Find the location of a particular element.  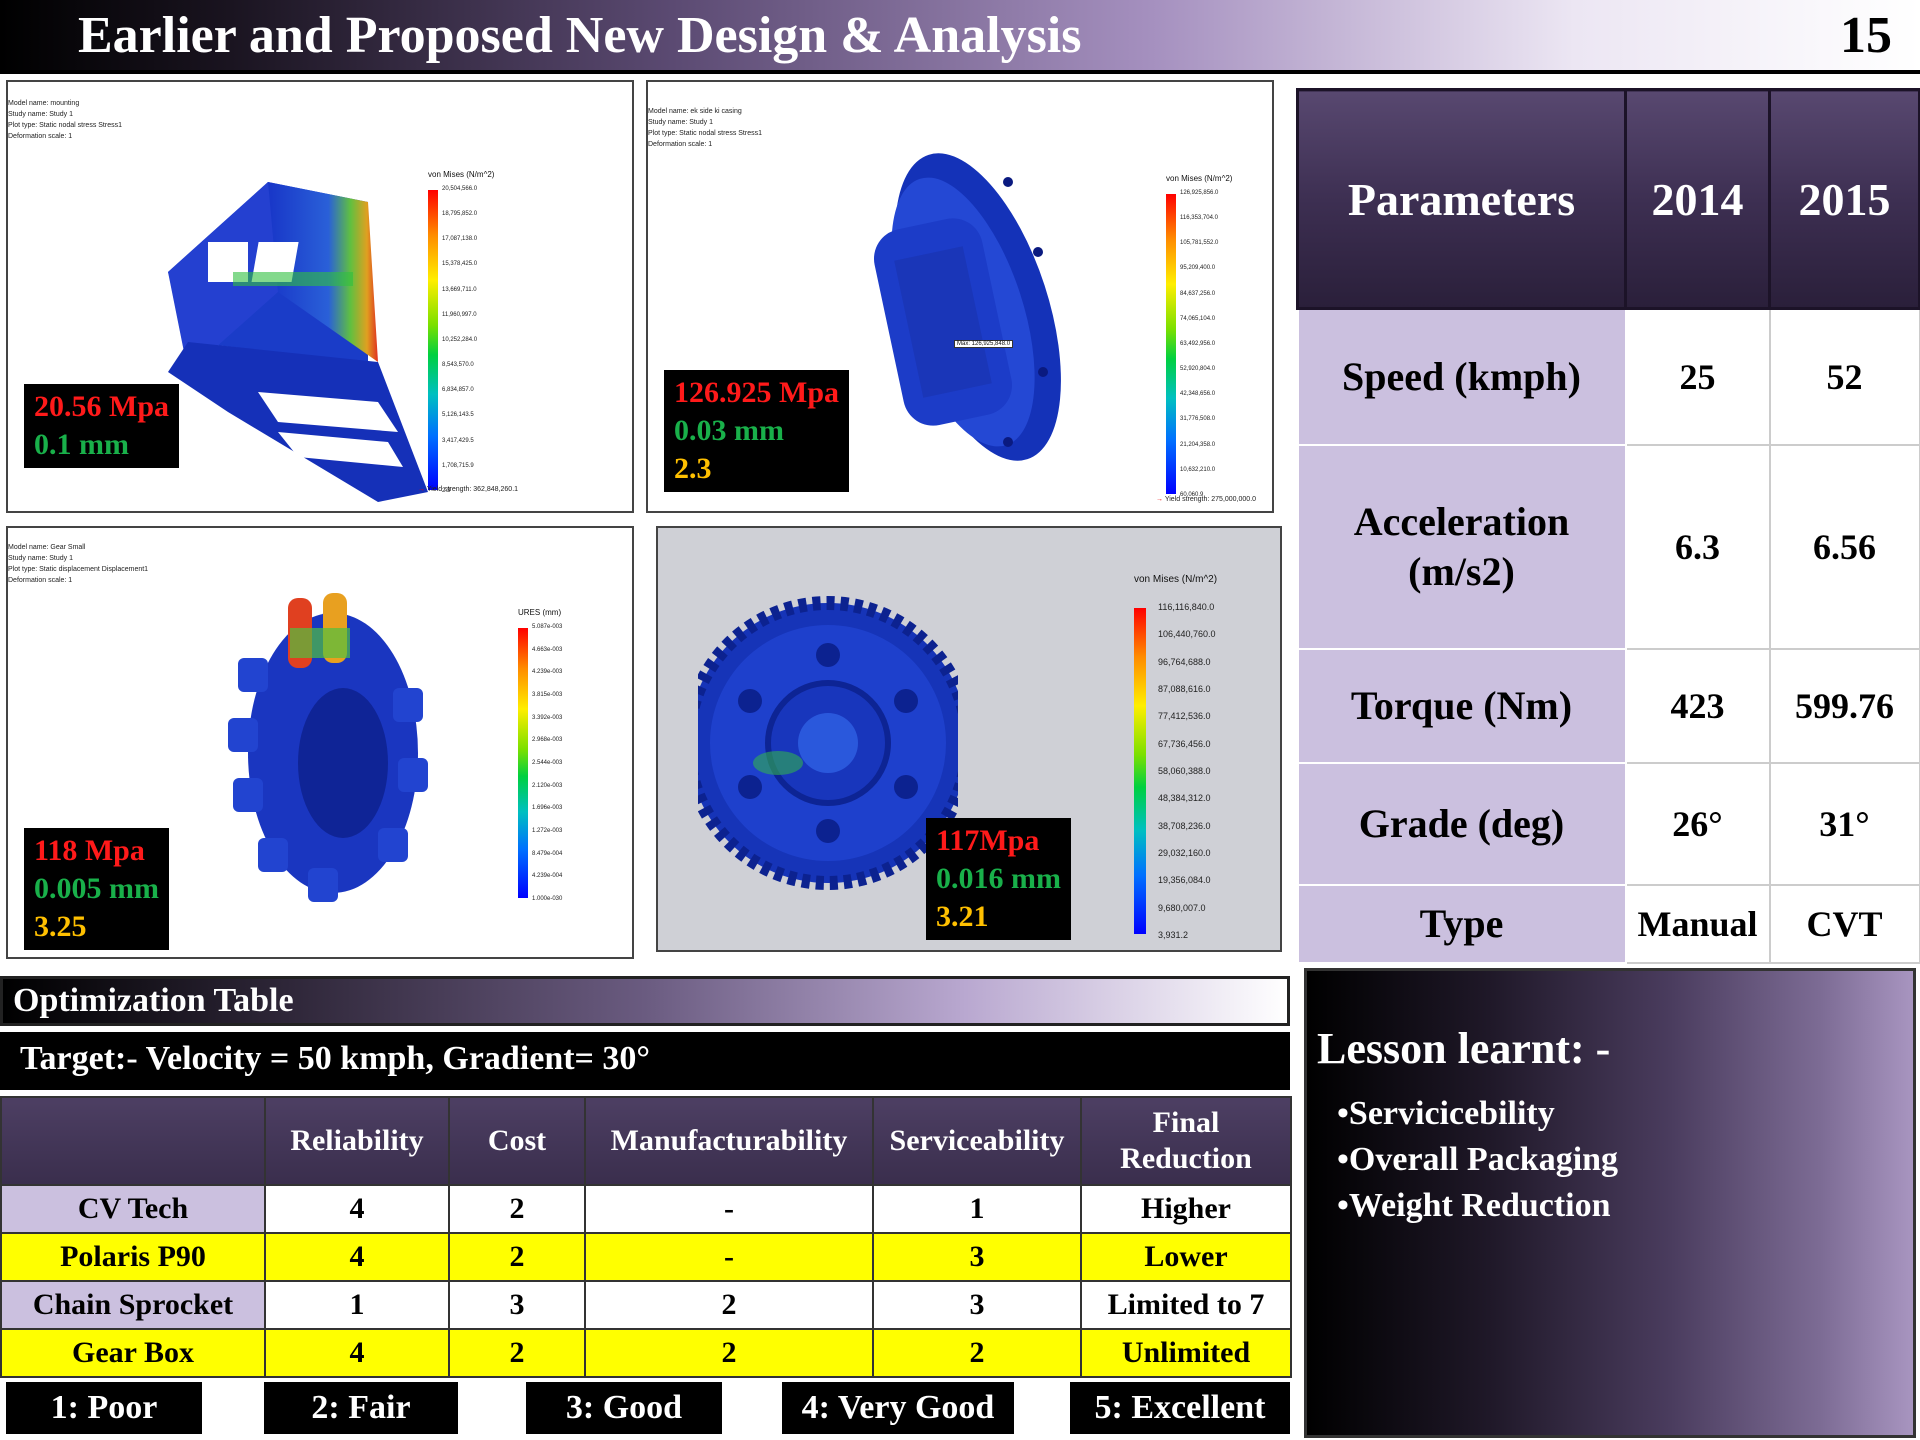

header-cell: Final Reduction is located at coordinates (1186, 1141).